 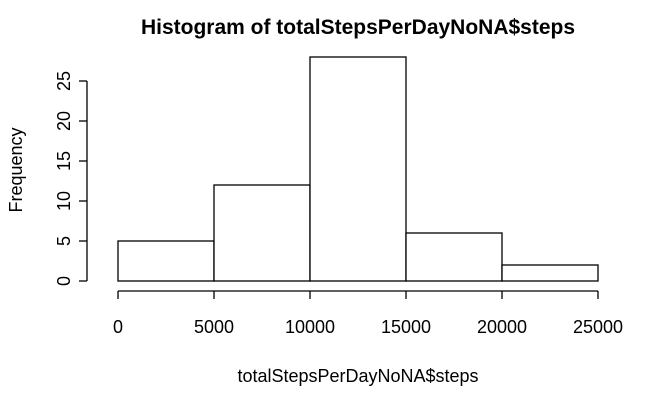 What do you see at coordinates (118, 327) in the screenshot?
I see `x-tick-label-0: 0` at bounding box center [118, 327].